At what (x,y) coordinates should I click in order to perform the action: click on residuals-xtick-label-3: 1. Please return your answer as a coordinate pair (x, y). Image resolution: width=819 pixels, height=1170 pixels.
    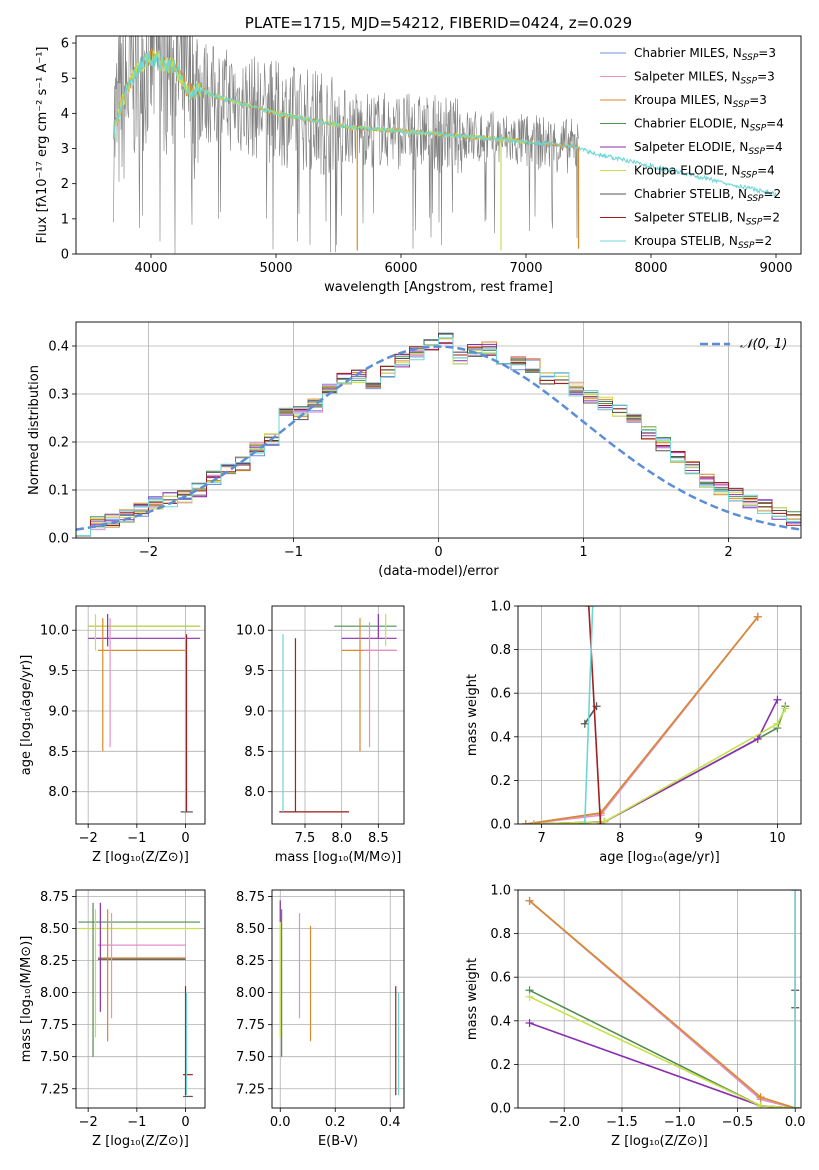
    Looking at the image, I should click on (583, 552).